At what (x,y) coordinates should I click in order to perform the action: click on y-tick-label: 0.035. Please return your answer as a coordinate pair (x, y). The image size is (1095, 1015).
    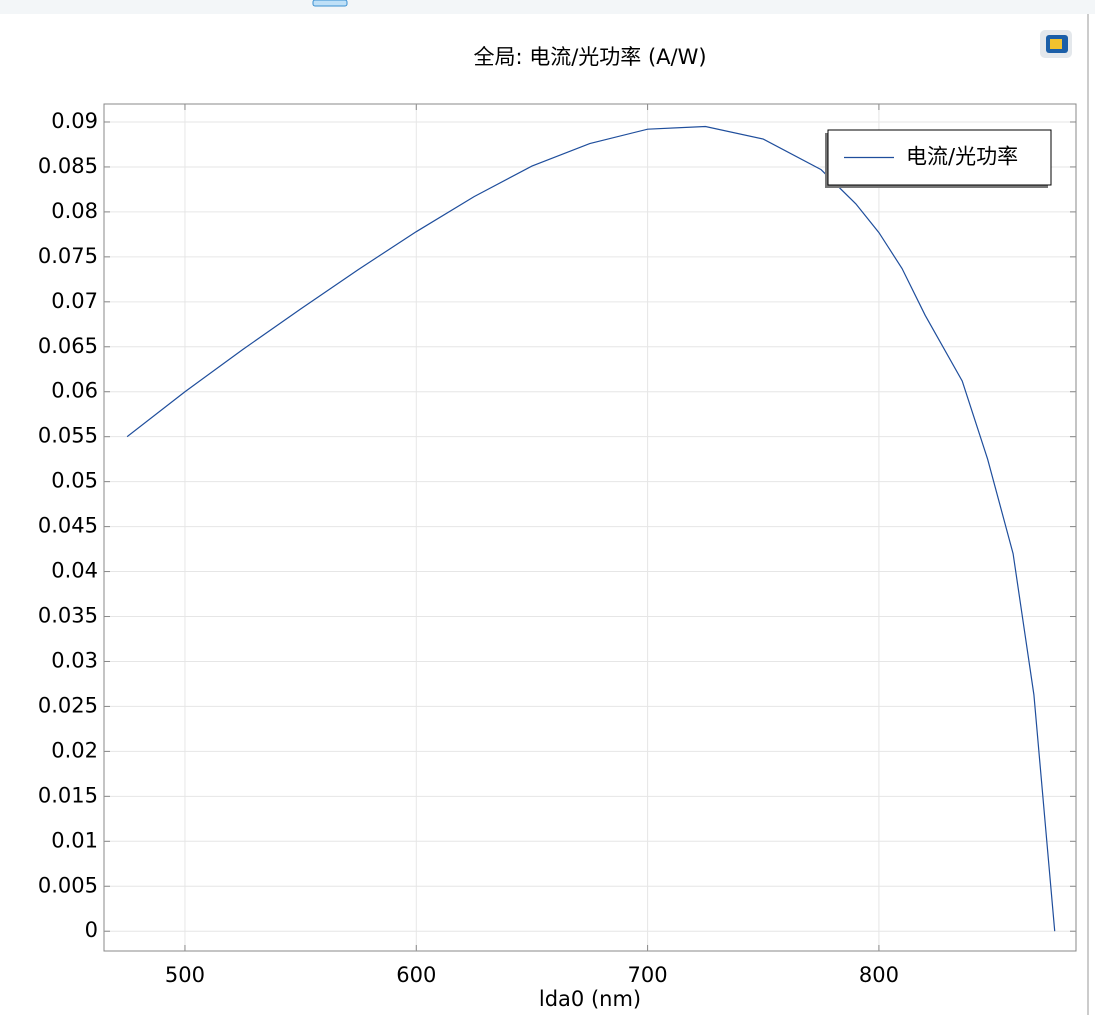
    Looking at the image, I should click on (68, 616).